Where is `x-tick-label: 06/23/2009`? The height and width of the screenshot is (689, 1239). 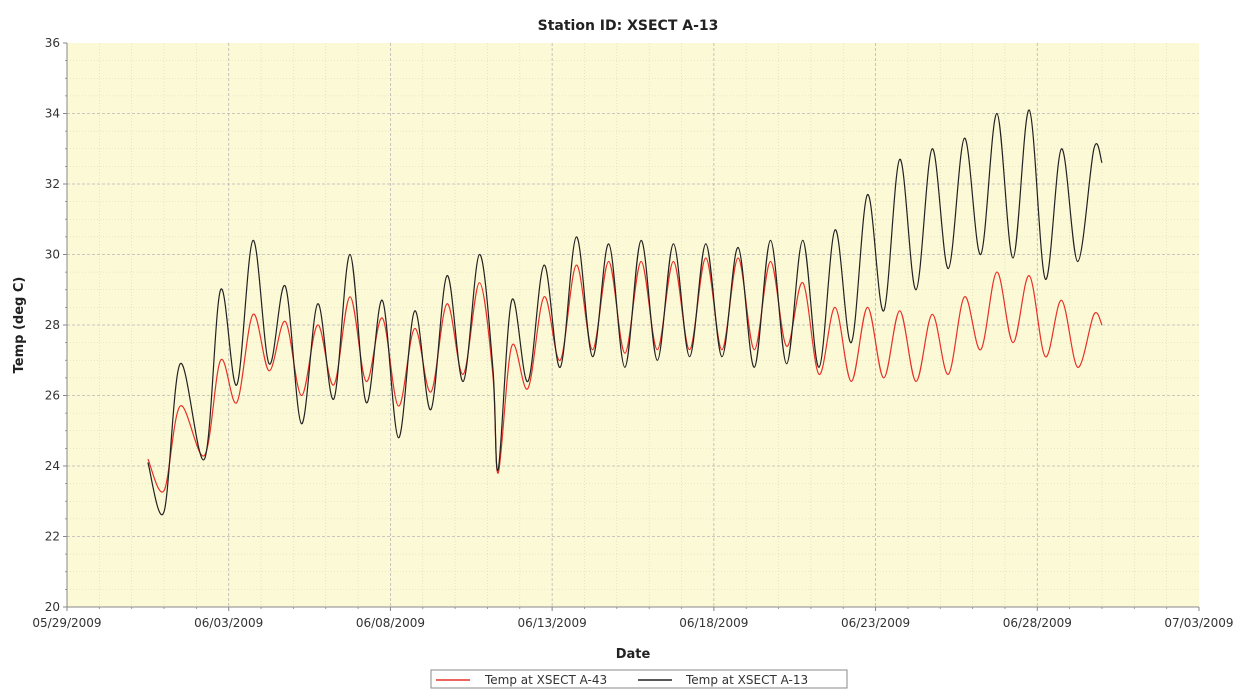
x-tick-label: 06/23/2009 is located at coordinates (875, 623).